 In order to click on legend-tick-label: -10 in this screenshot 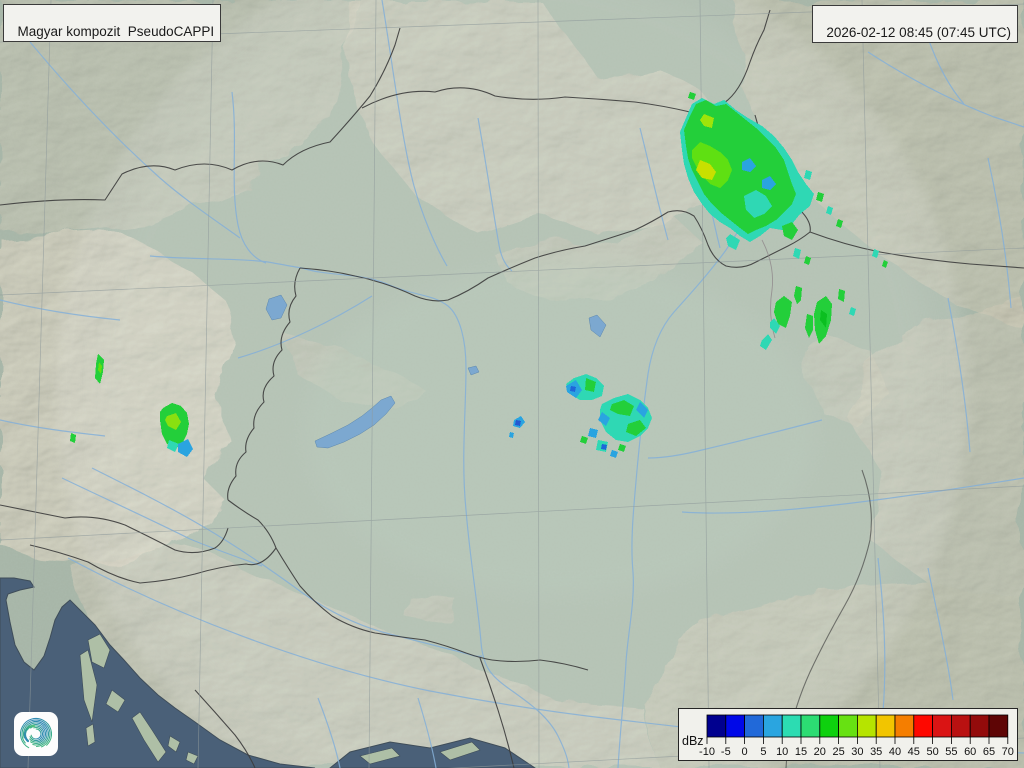, I will do `click(707, 752)`.